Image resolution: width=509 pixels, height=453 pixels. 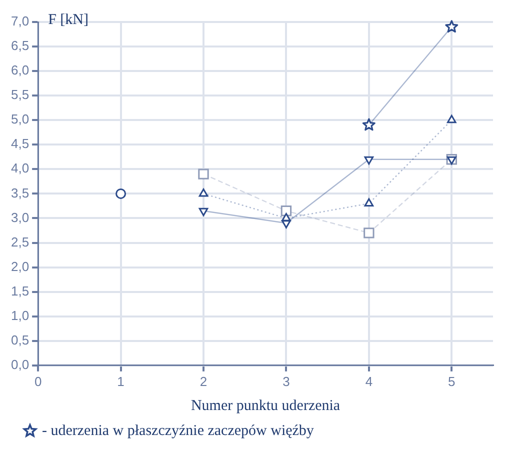 I want to click on y-tick-label: 2,5, so click(x=20, y=242).